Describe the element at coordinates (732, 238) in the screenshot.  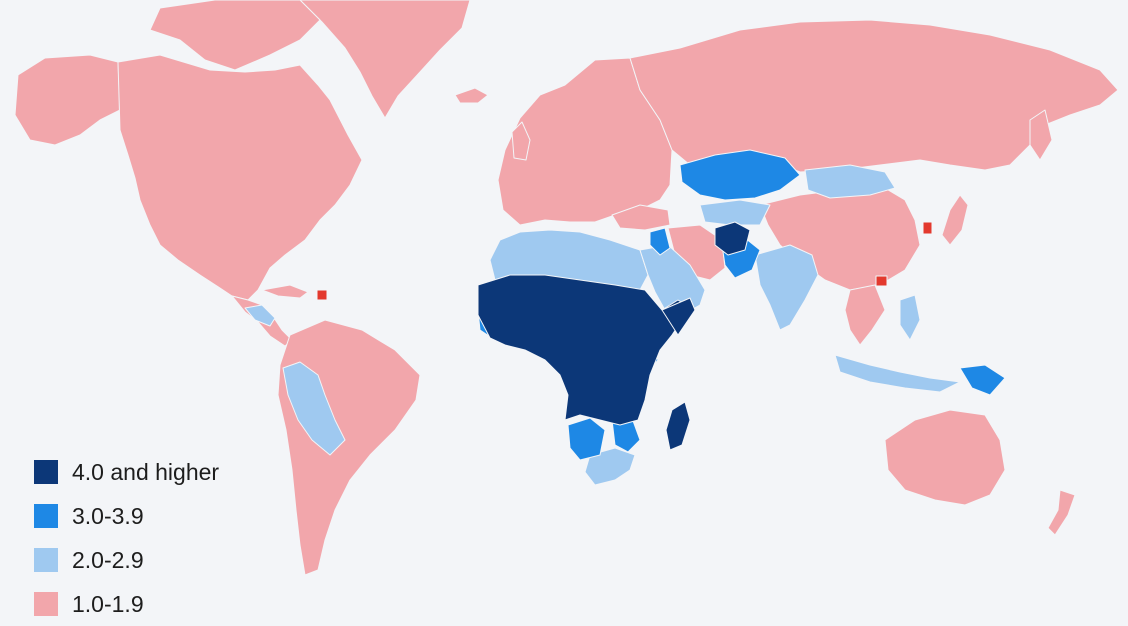
I see `afghanistan-shape` at that location.